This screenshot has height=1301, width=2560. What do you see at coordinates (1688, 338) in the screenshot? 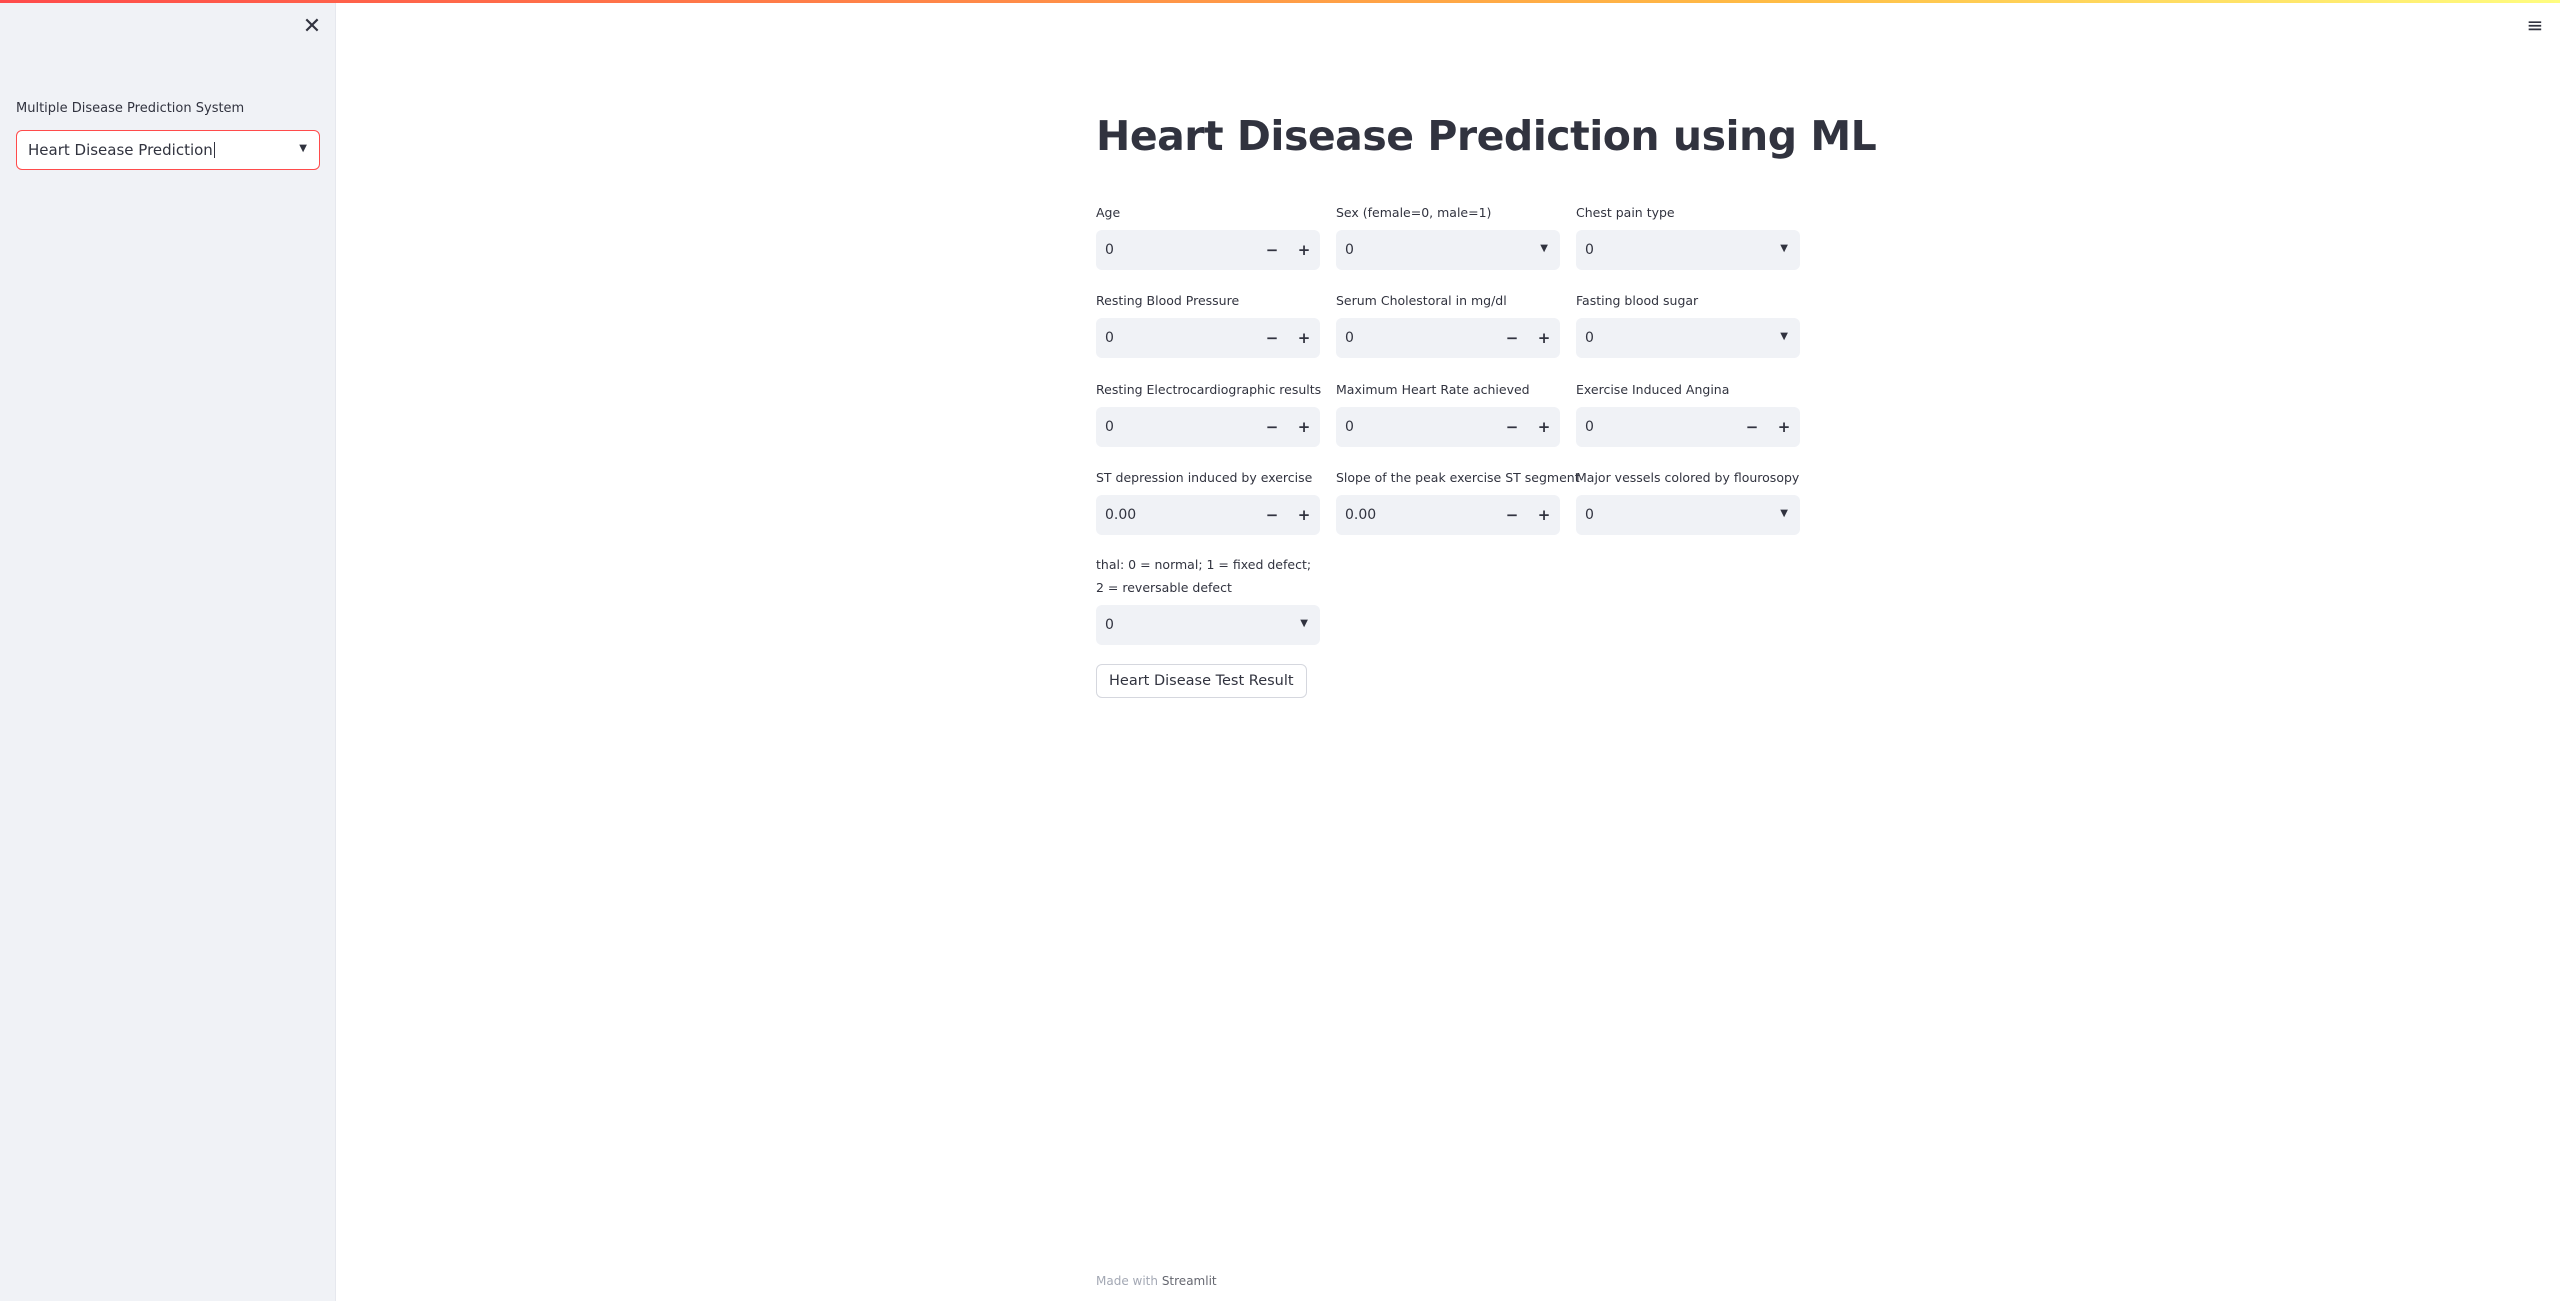
I see `fasting-blood-sugar-select: 0 ▼` at bounding box center [1688, 338].